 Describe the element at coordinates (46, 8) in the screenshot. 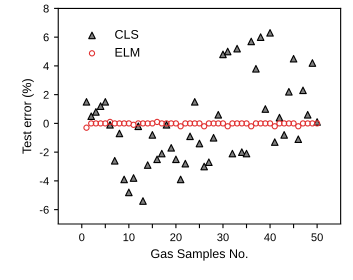

I see `y-tick-label: 8` at that location.